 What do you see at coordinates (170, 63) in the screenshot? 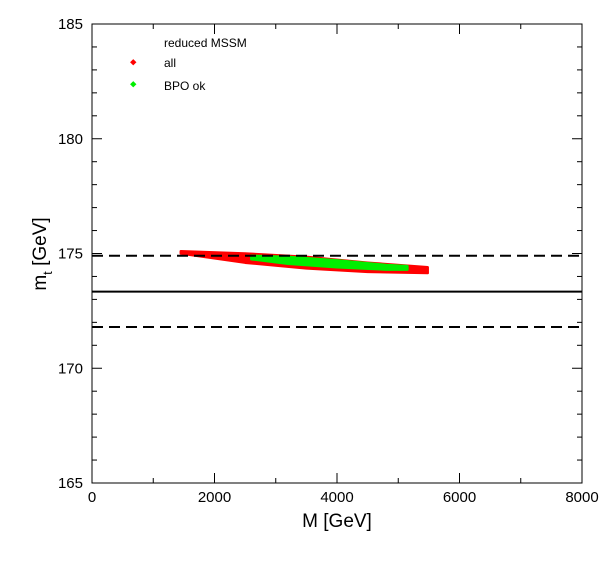
I see `legend-label-all: all` at bounding box center [170, 63].